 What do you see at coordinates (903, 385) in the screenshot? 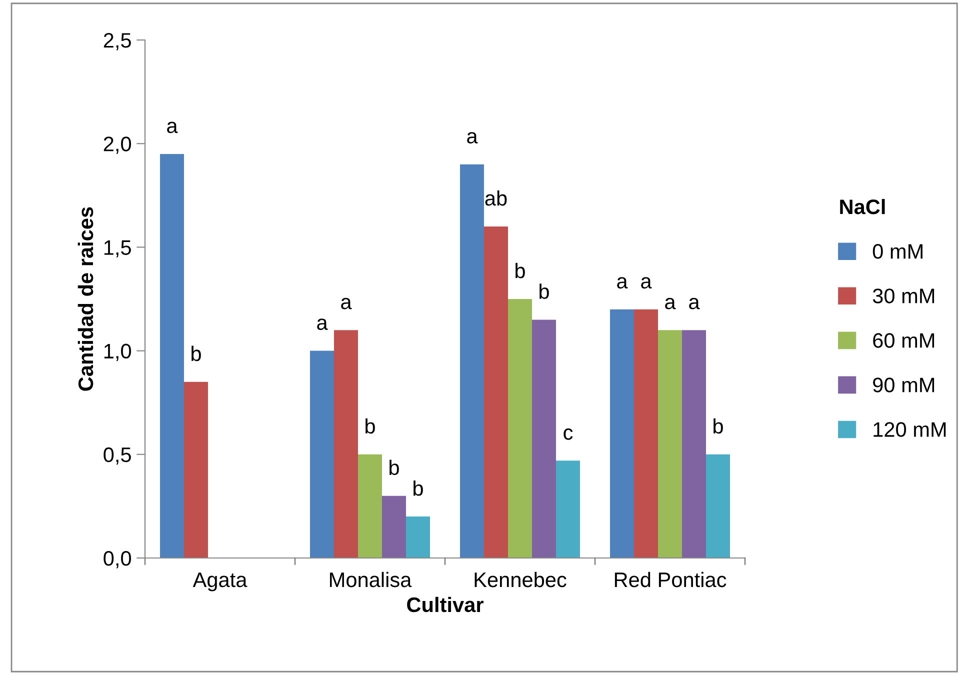
I see `legend-label: 90 mM` at bounding box center [903, 385].